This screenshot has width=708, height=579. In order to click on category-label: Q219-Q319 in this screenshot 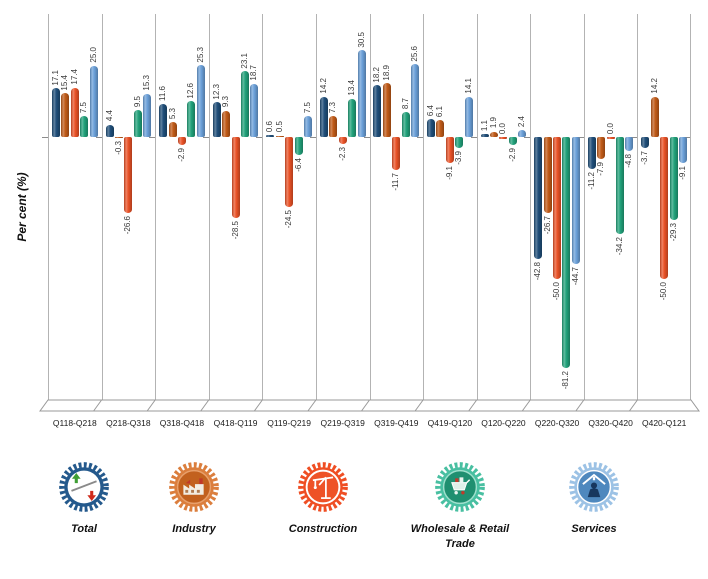, I will do `click(342, 423)`.